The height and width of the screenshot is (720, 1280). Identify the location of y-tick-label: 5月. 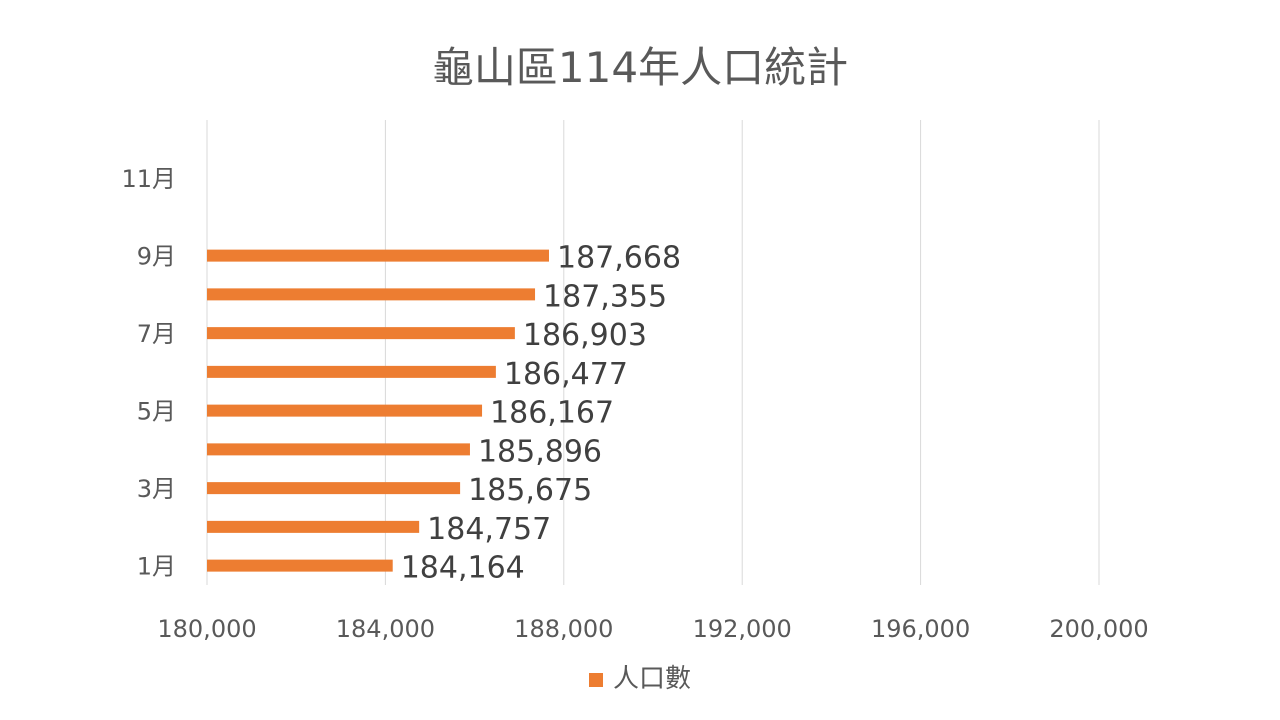
(156, 412).